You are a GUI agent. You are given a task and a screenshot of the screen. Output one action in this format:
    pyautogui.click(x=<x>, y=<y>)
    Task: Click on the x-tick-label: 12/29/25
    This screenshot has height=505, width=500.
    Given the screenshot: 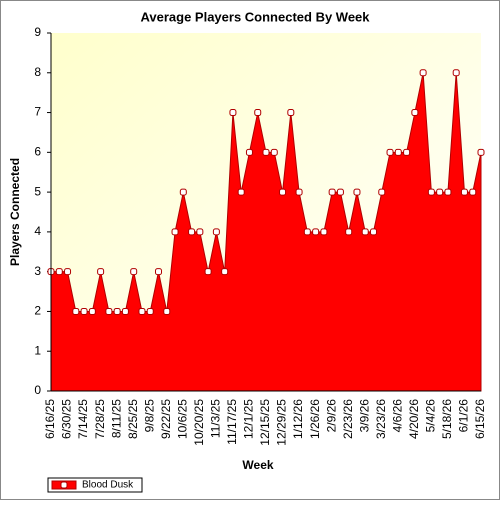 What is the action you would take?
    pyautogui.click(x=282, y=422)
    